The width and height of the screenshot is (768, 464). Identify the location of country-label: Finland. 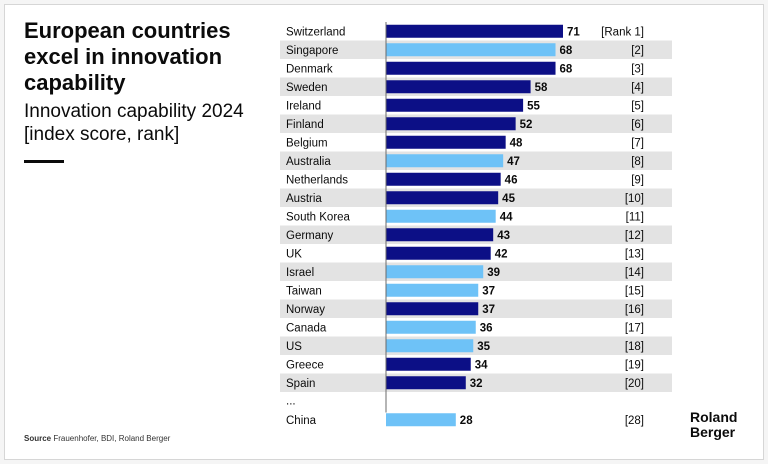
(305, 125).